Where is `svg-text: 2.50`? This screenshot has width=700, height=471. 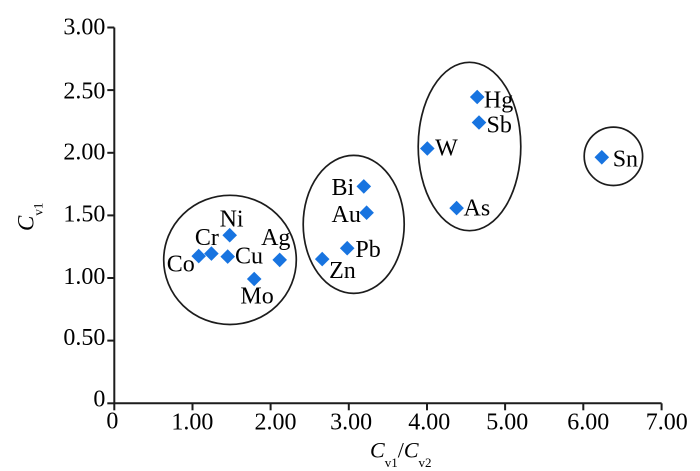 svg-text: 2.50 is located at coordinates (84, 91).